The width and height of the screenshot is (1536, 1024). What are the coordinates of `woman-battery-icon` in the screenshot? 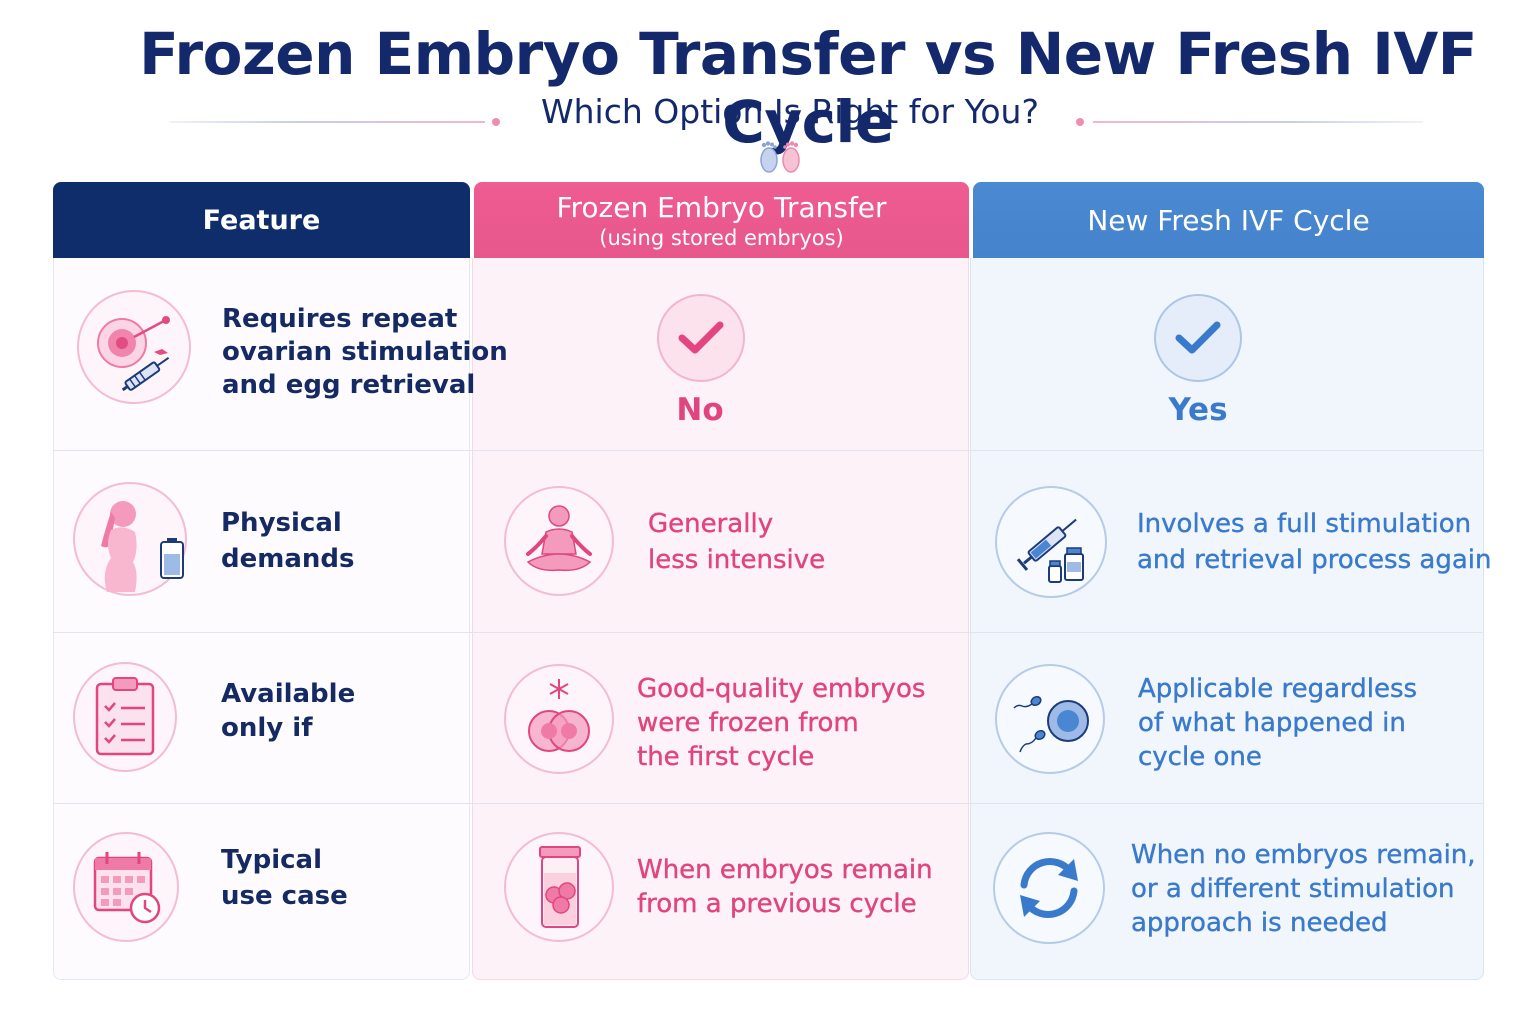 It's located at (130, 539).